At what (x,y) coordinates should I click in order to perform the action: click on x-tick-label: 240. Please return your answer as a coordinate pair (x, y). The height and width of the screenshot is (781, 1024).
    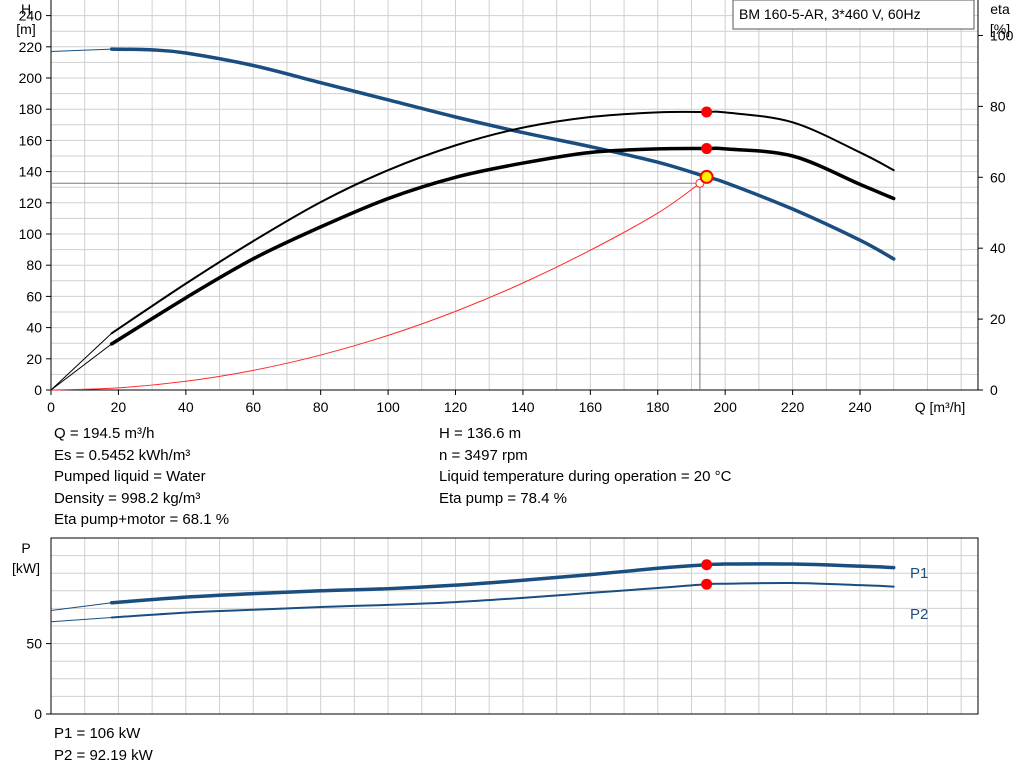
    Looking at the image, I should click on (860, 407).